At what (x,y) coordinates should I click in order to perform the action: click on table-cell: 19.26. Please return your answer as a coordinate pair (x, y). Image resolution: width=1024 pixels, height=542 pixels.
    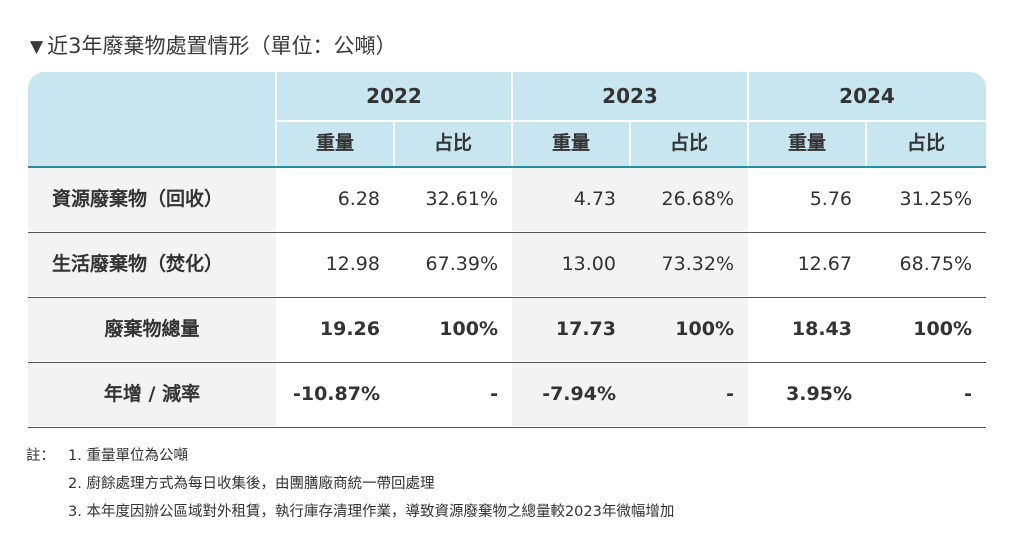
    Looking at the image, I should click on (349, 329).